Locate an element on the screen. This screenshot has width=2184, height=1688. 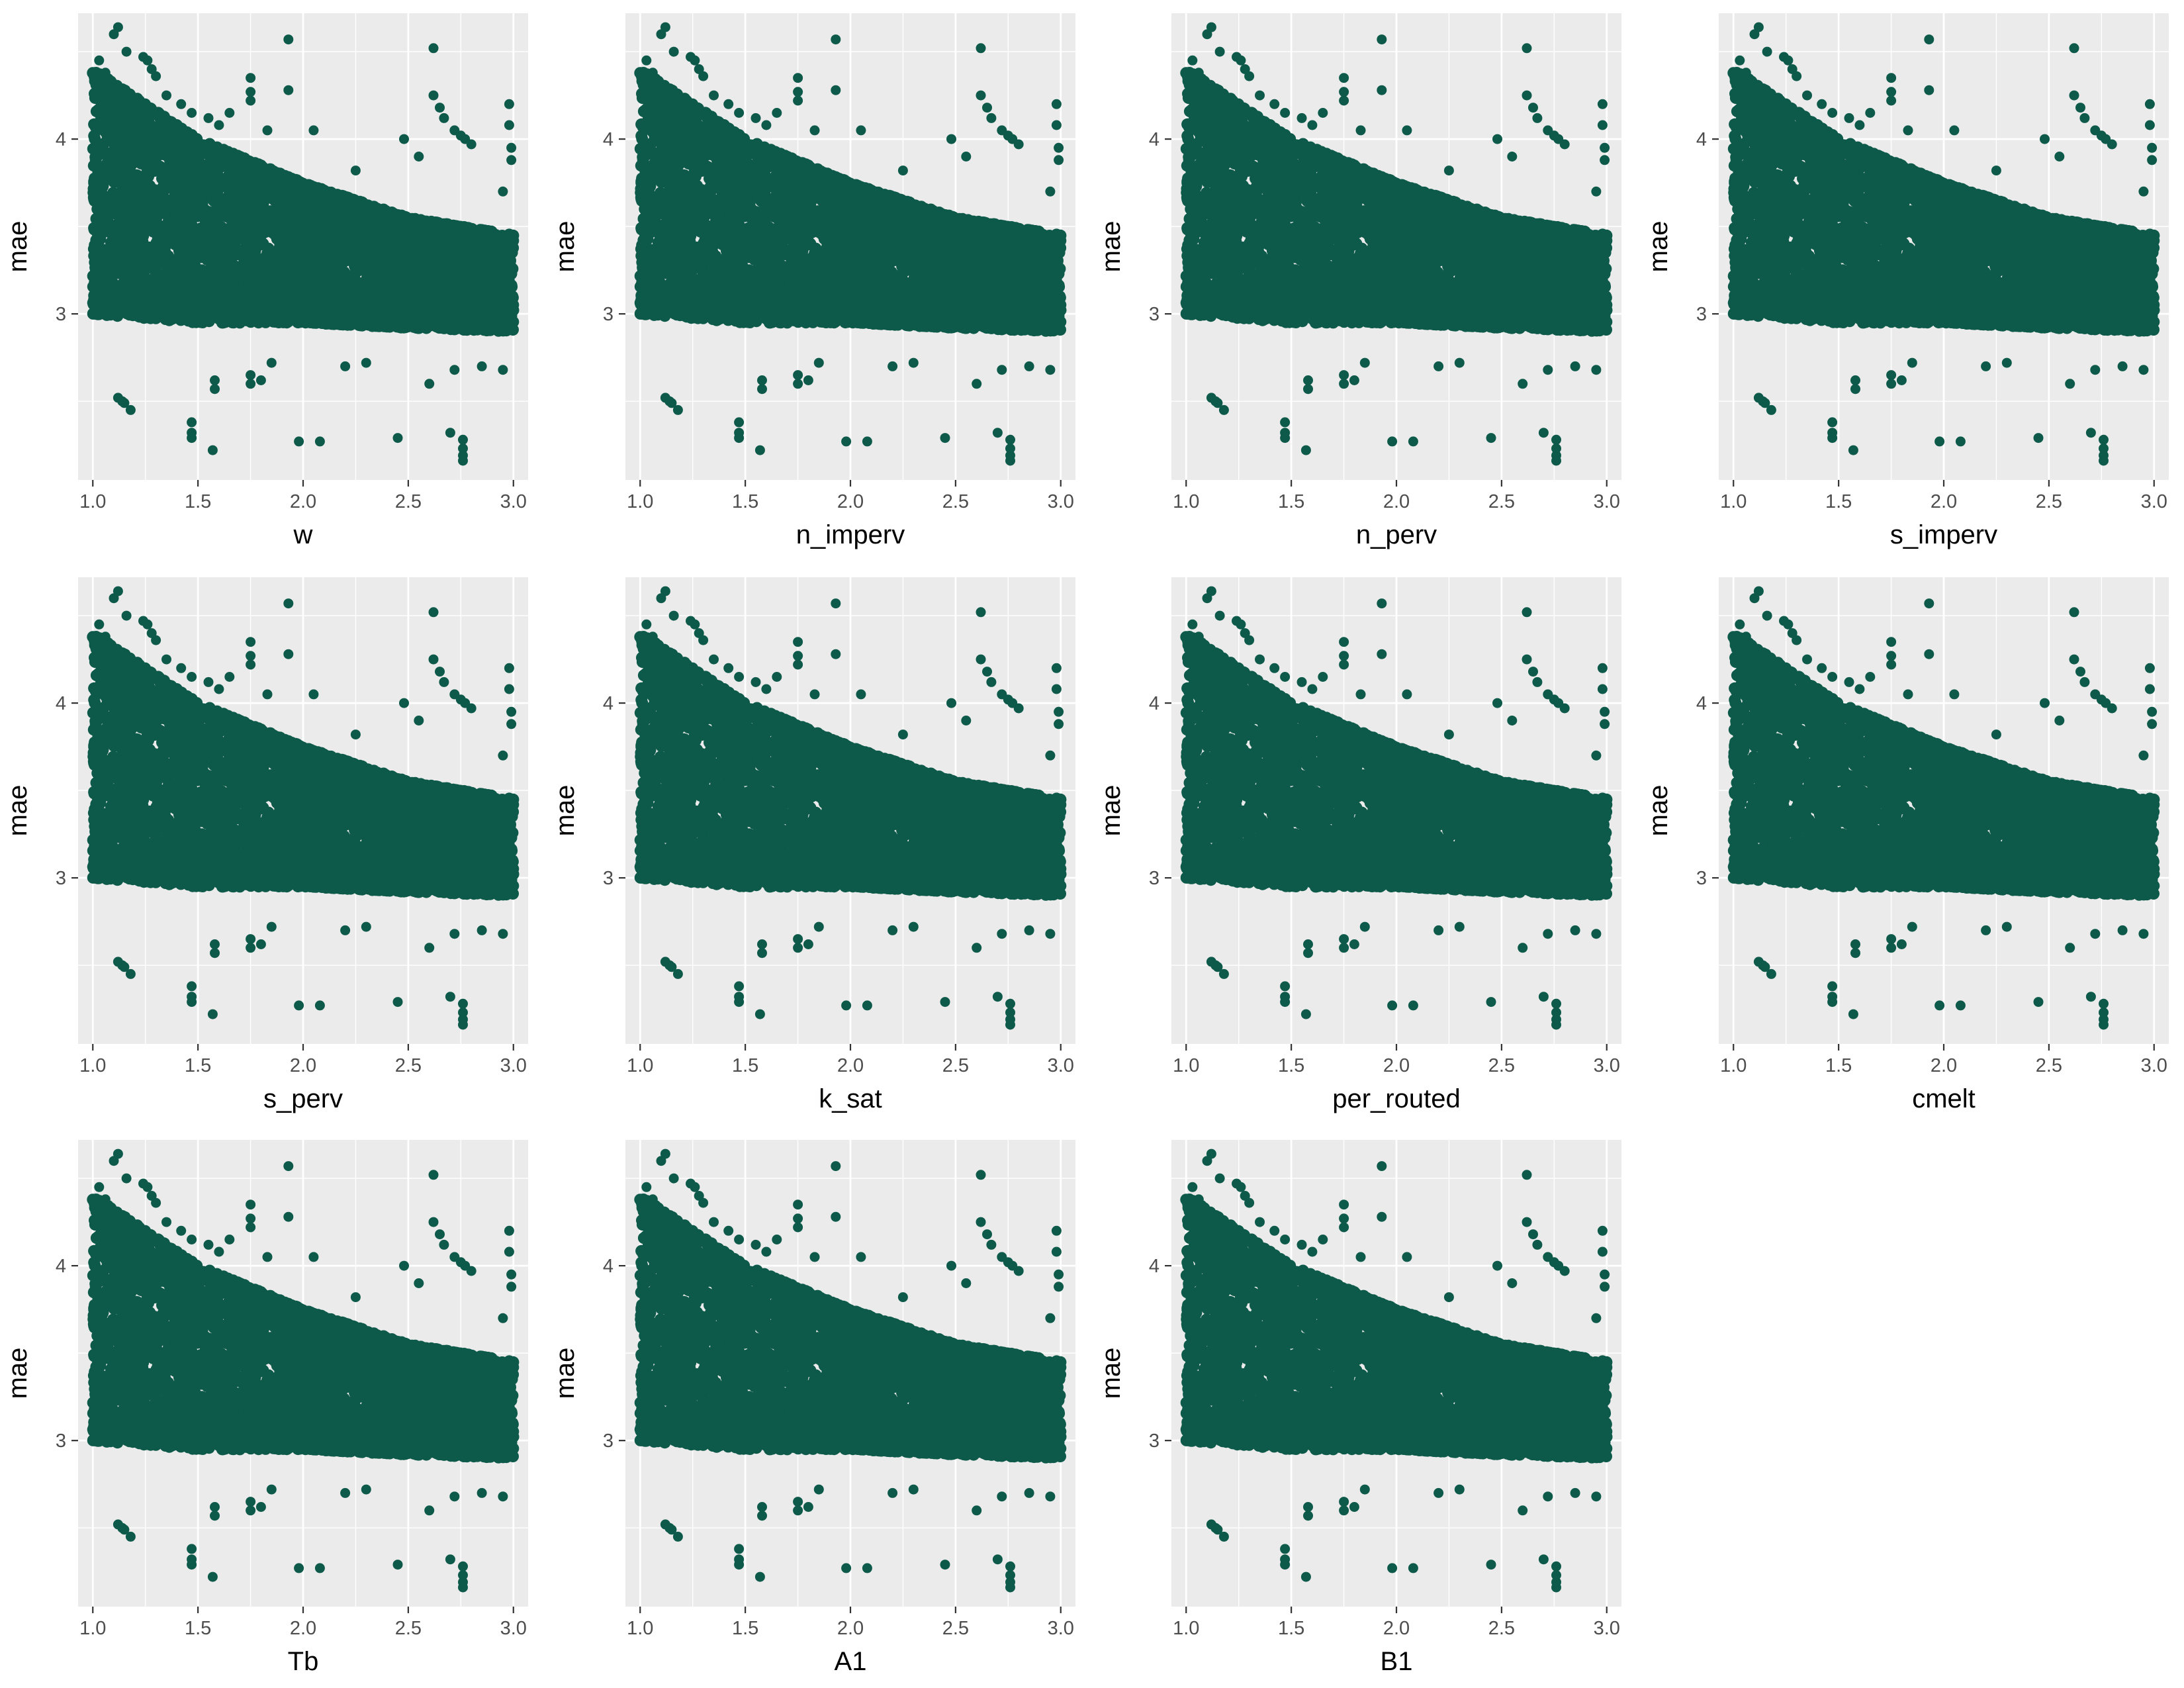
scatter-points is located at coordinates (303, 244).